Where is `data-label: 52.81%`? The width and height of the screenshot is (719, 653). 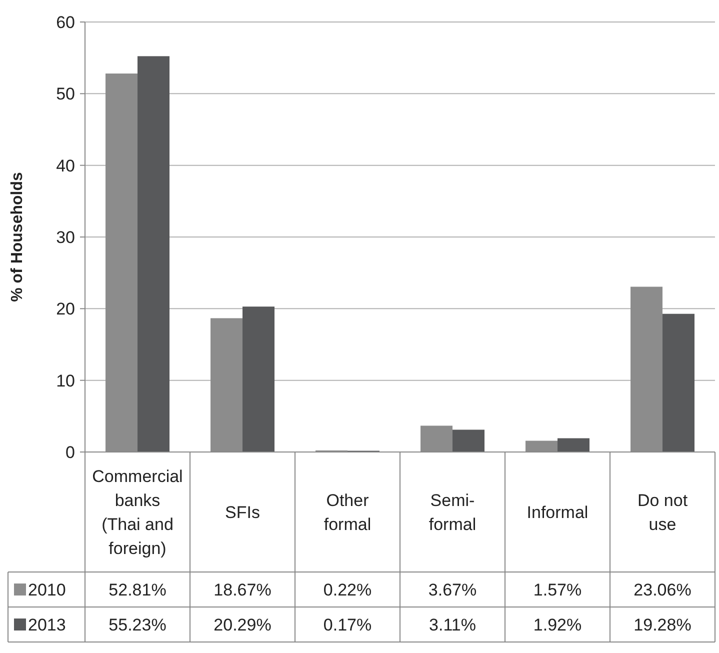
data-label: 52.81% is located at coordinates (137, 590).